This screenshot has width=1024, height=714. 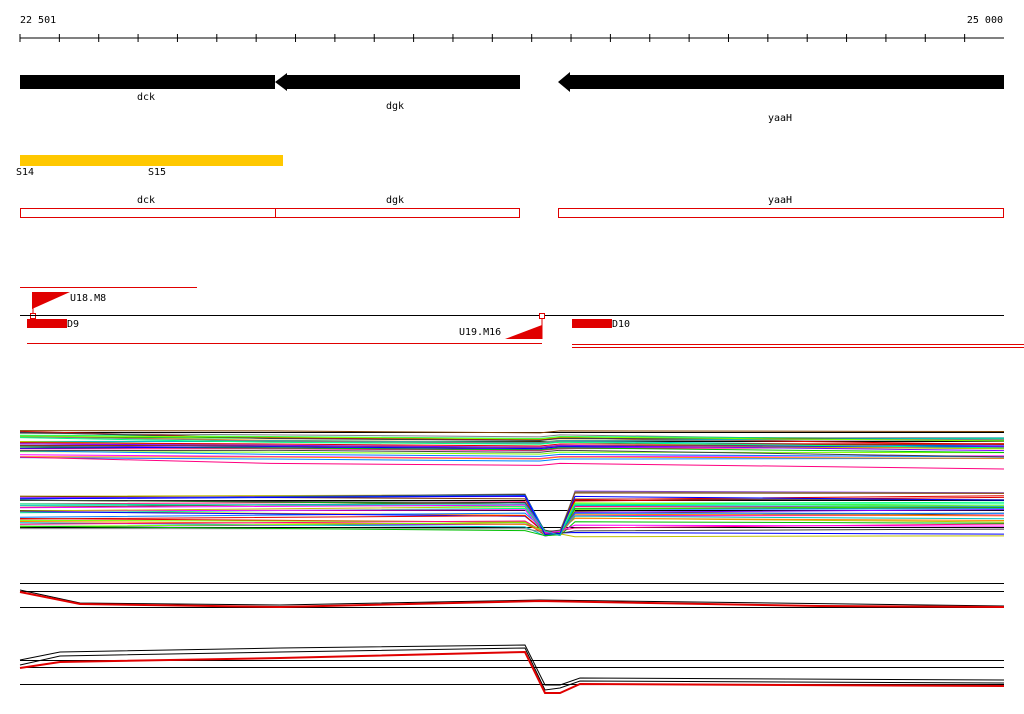 I want to click on feature-label: D10, so click(x=621, y=324).